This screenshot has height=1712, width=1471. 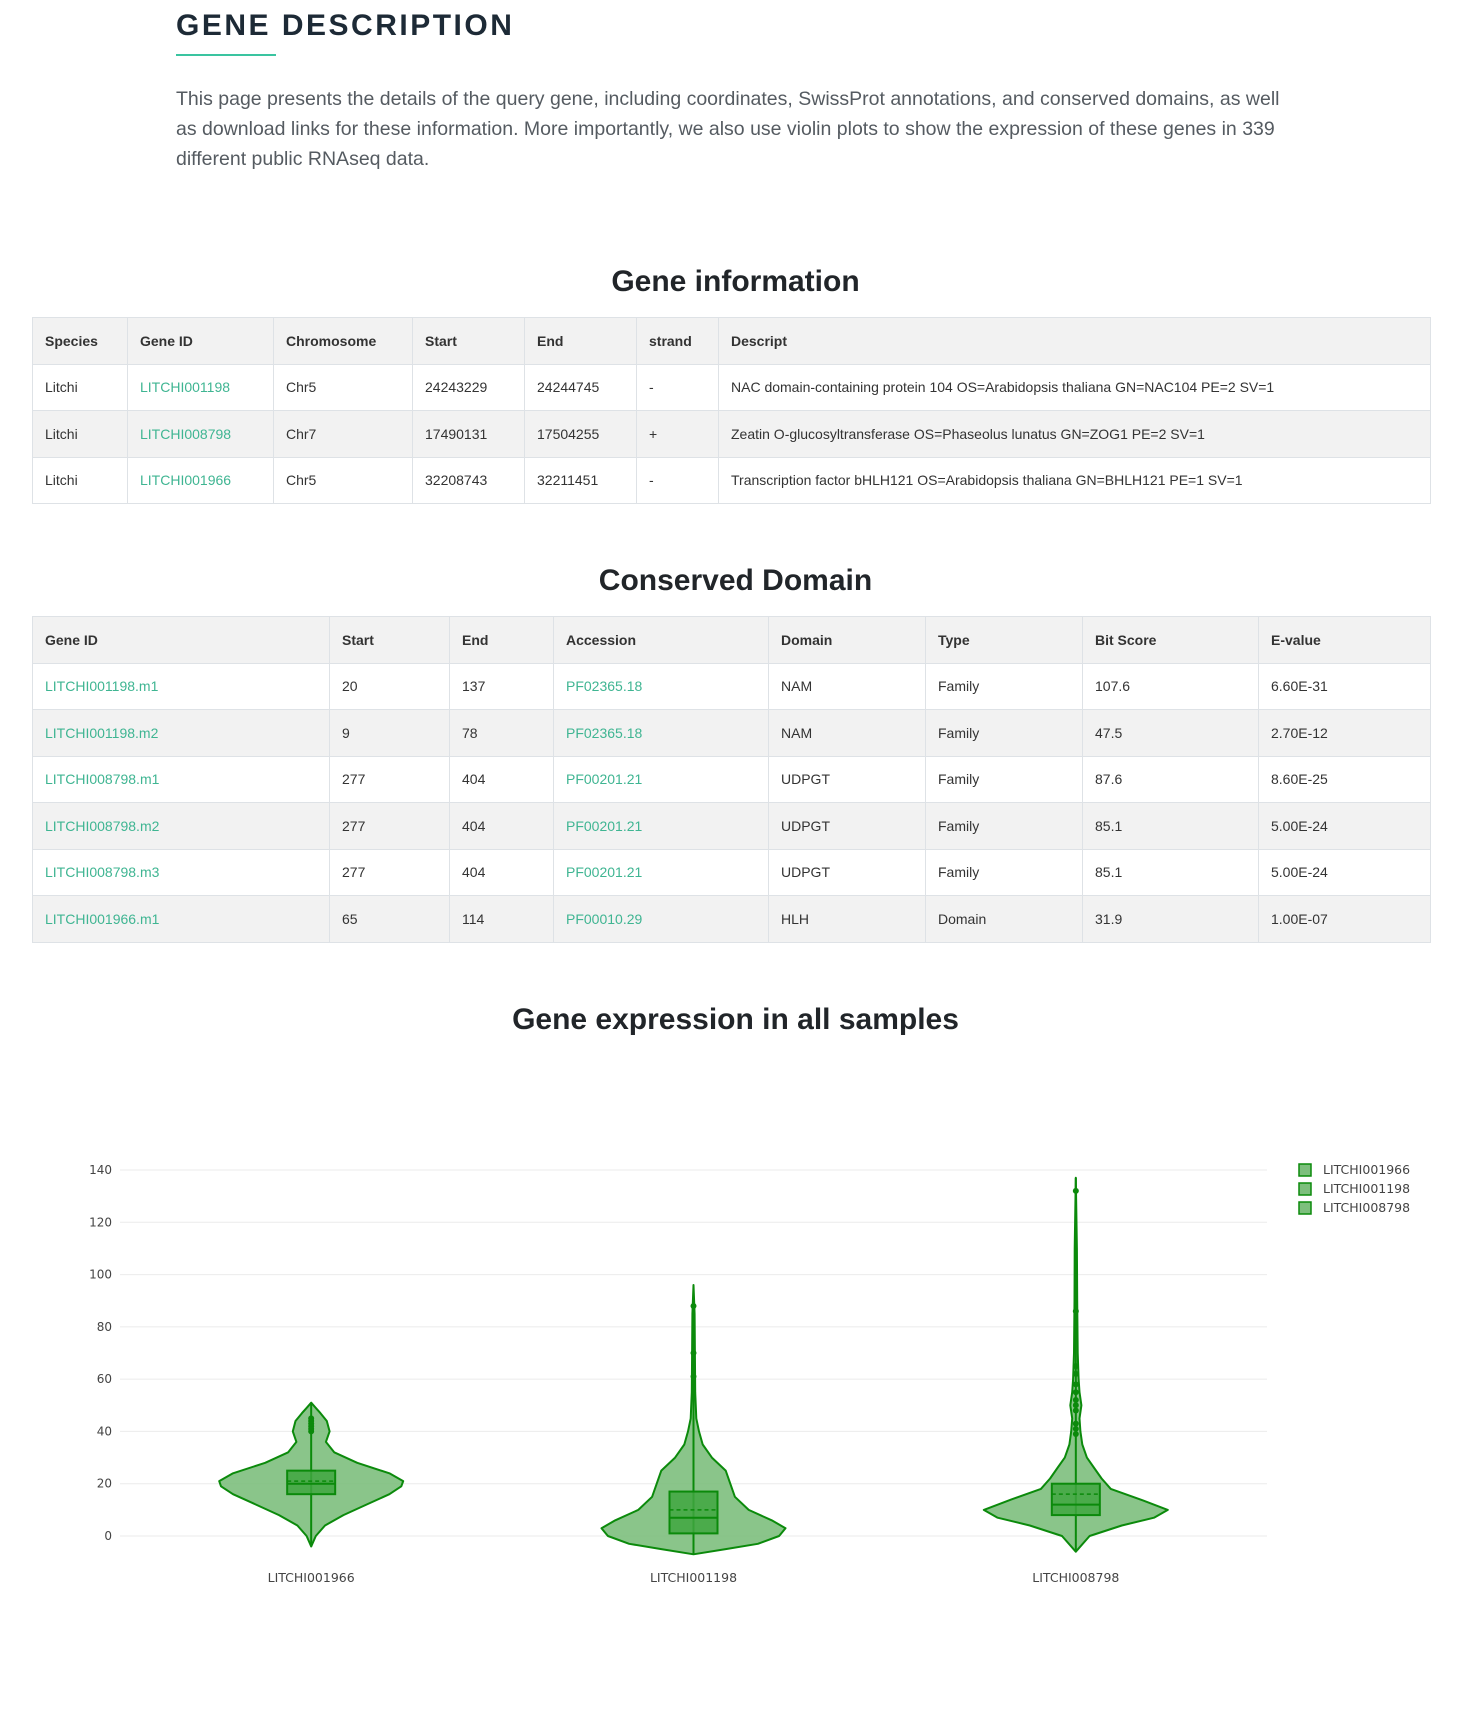 I want to click on table-cell: HLH, so click(x=847, y=919).